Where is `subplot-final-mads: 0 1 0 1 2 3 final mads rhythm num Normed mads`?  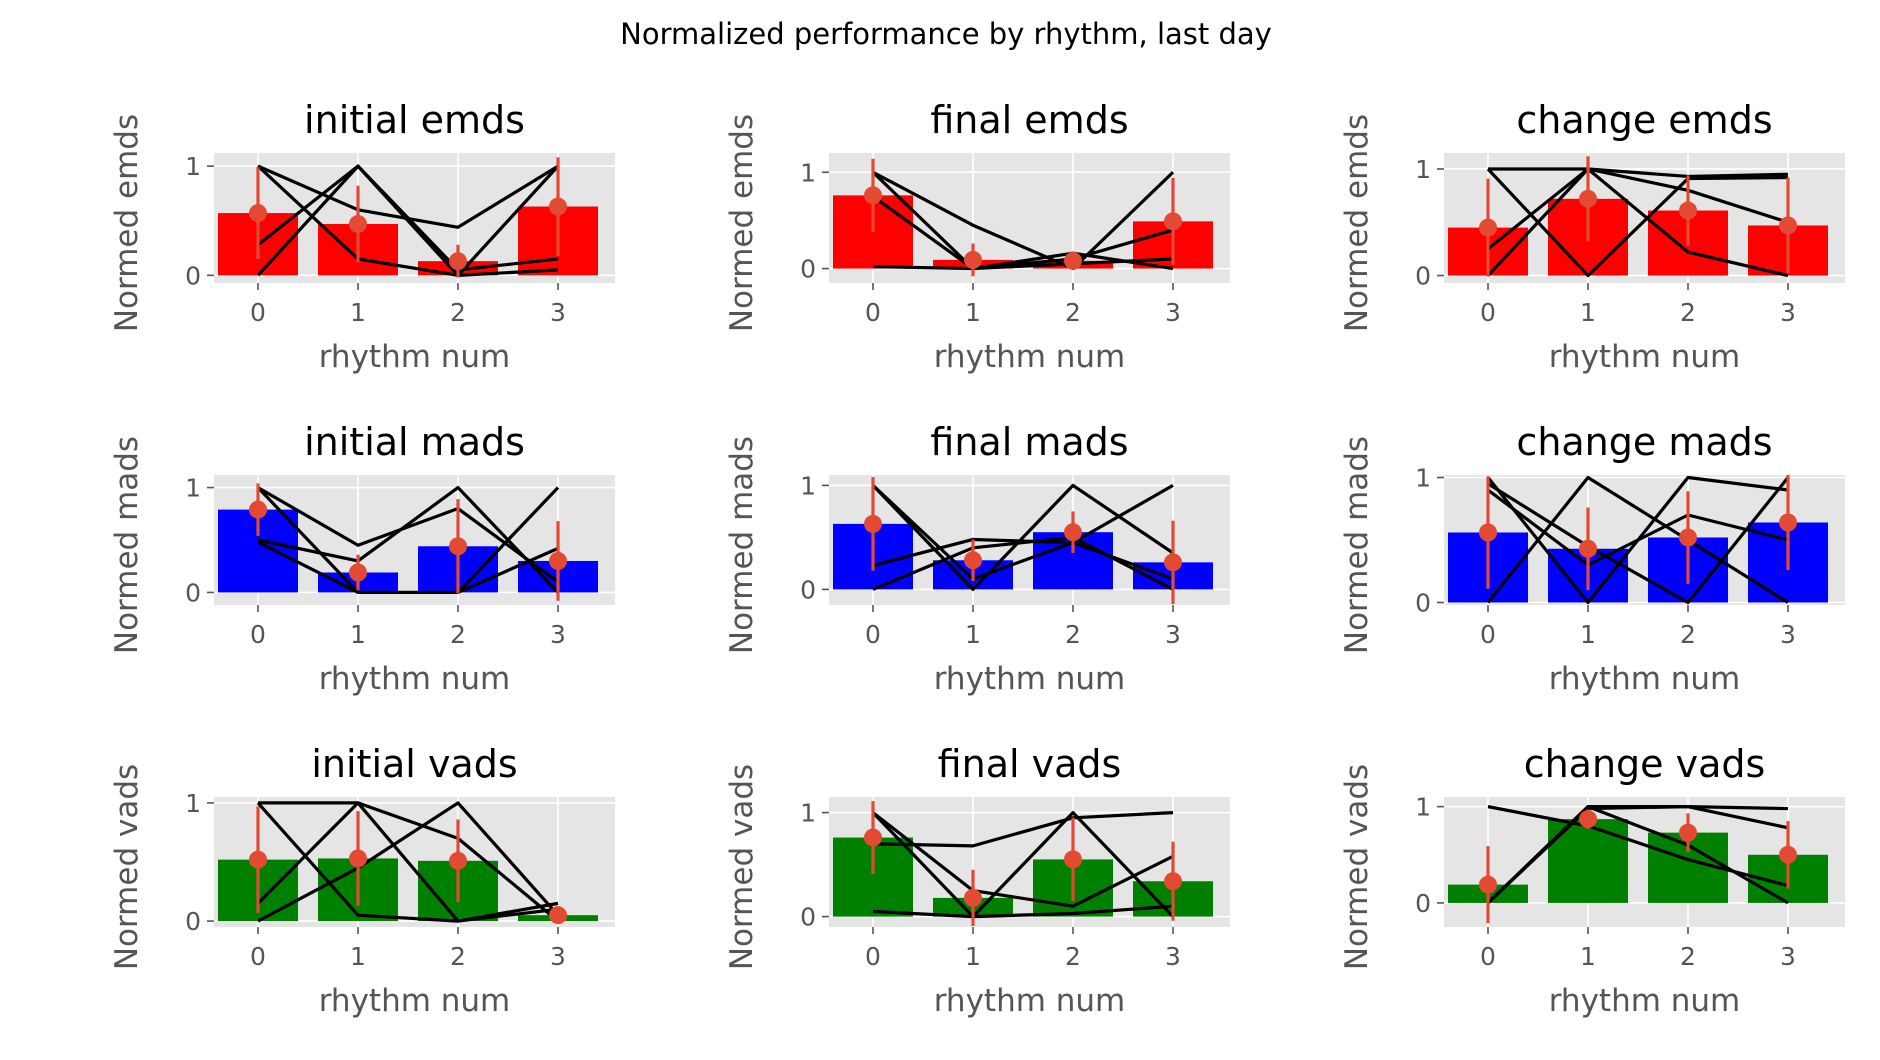
subplot-final-mads: 0 1 0 1 2 3 final mads rhythm num Normed mads is located at coordinates (977, 558).